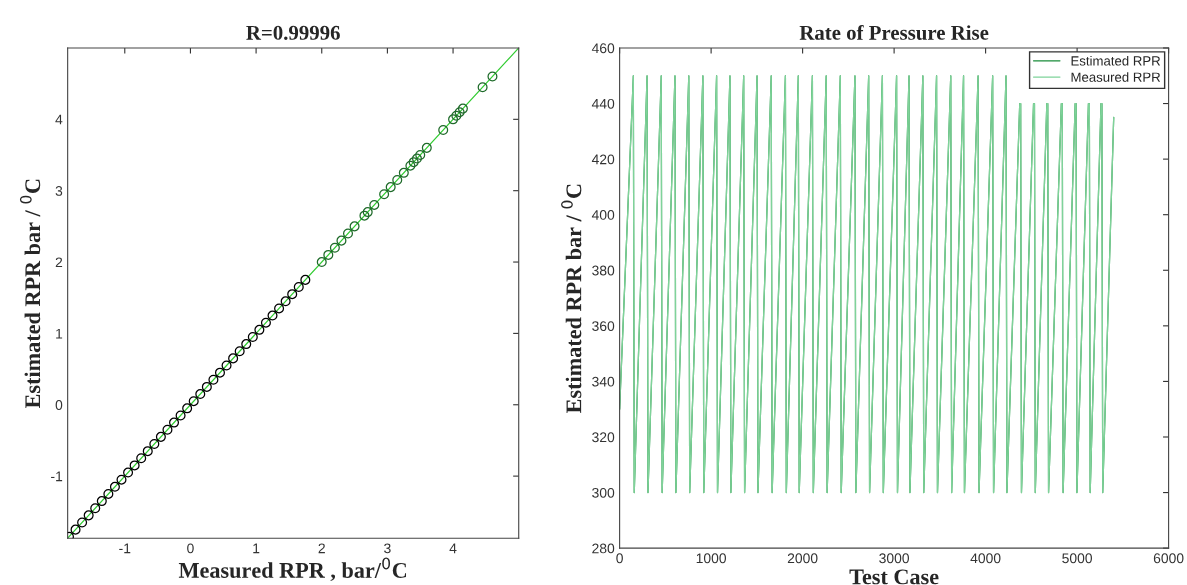  Describe the element at coordinates (387, 548) in the screenshot. I see `x-tick-label: 3` at that location.